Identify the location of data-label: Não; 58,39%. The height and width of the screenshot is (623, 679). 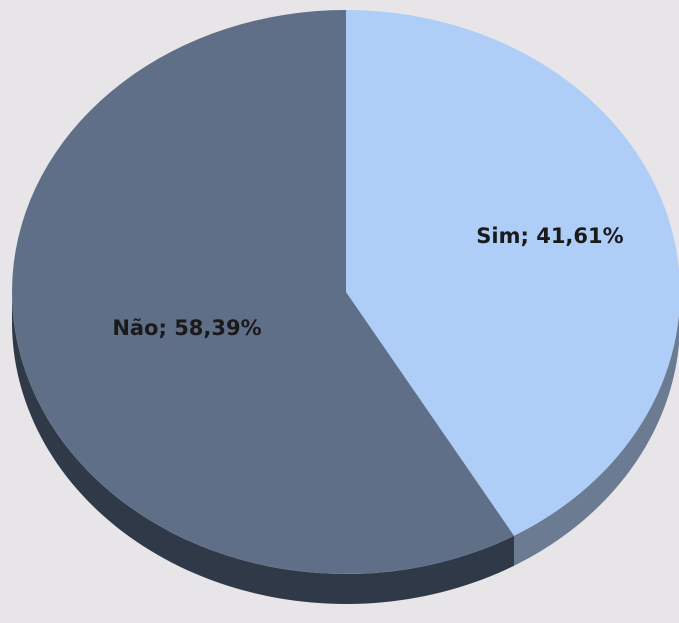
(186, 328).